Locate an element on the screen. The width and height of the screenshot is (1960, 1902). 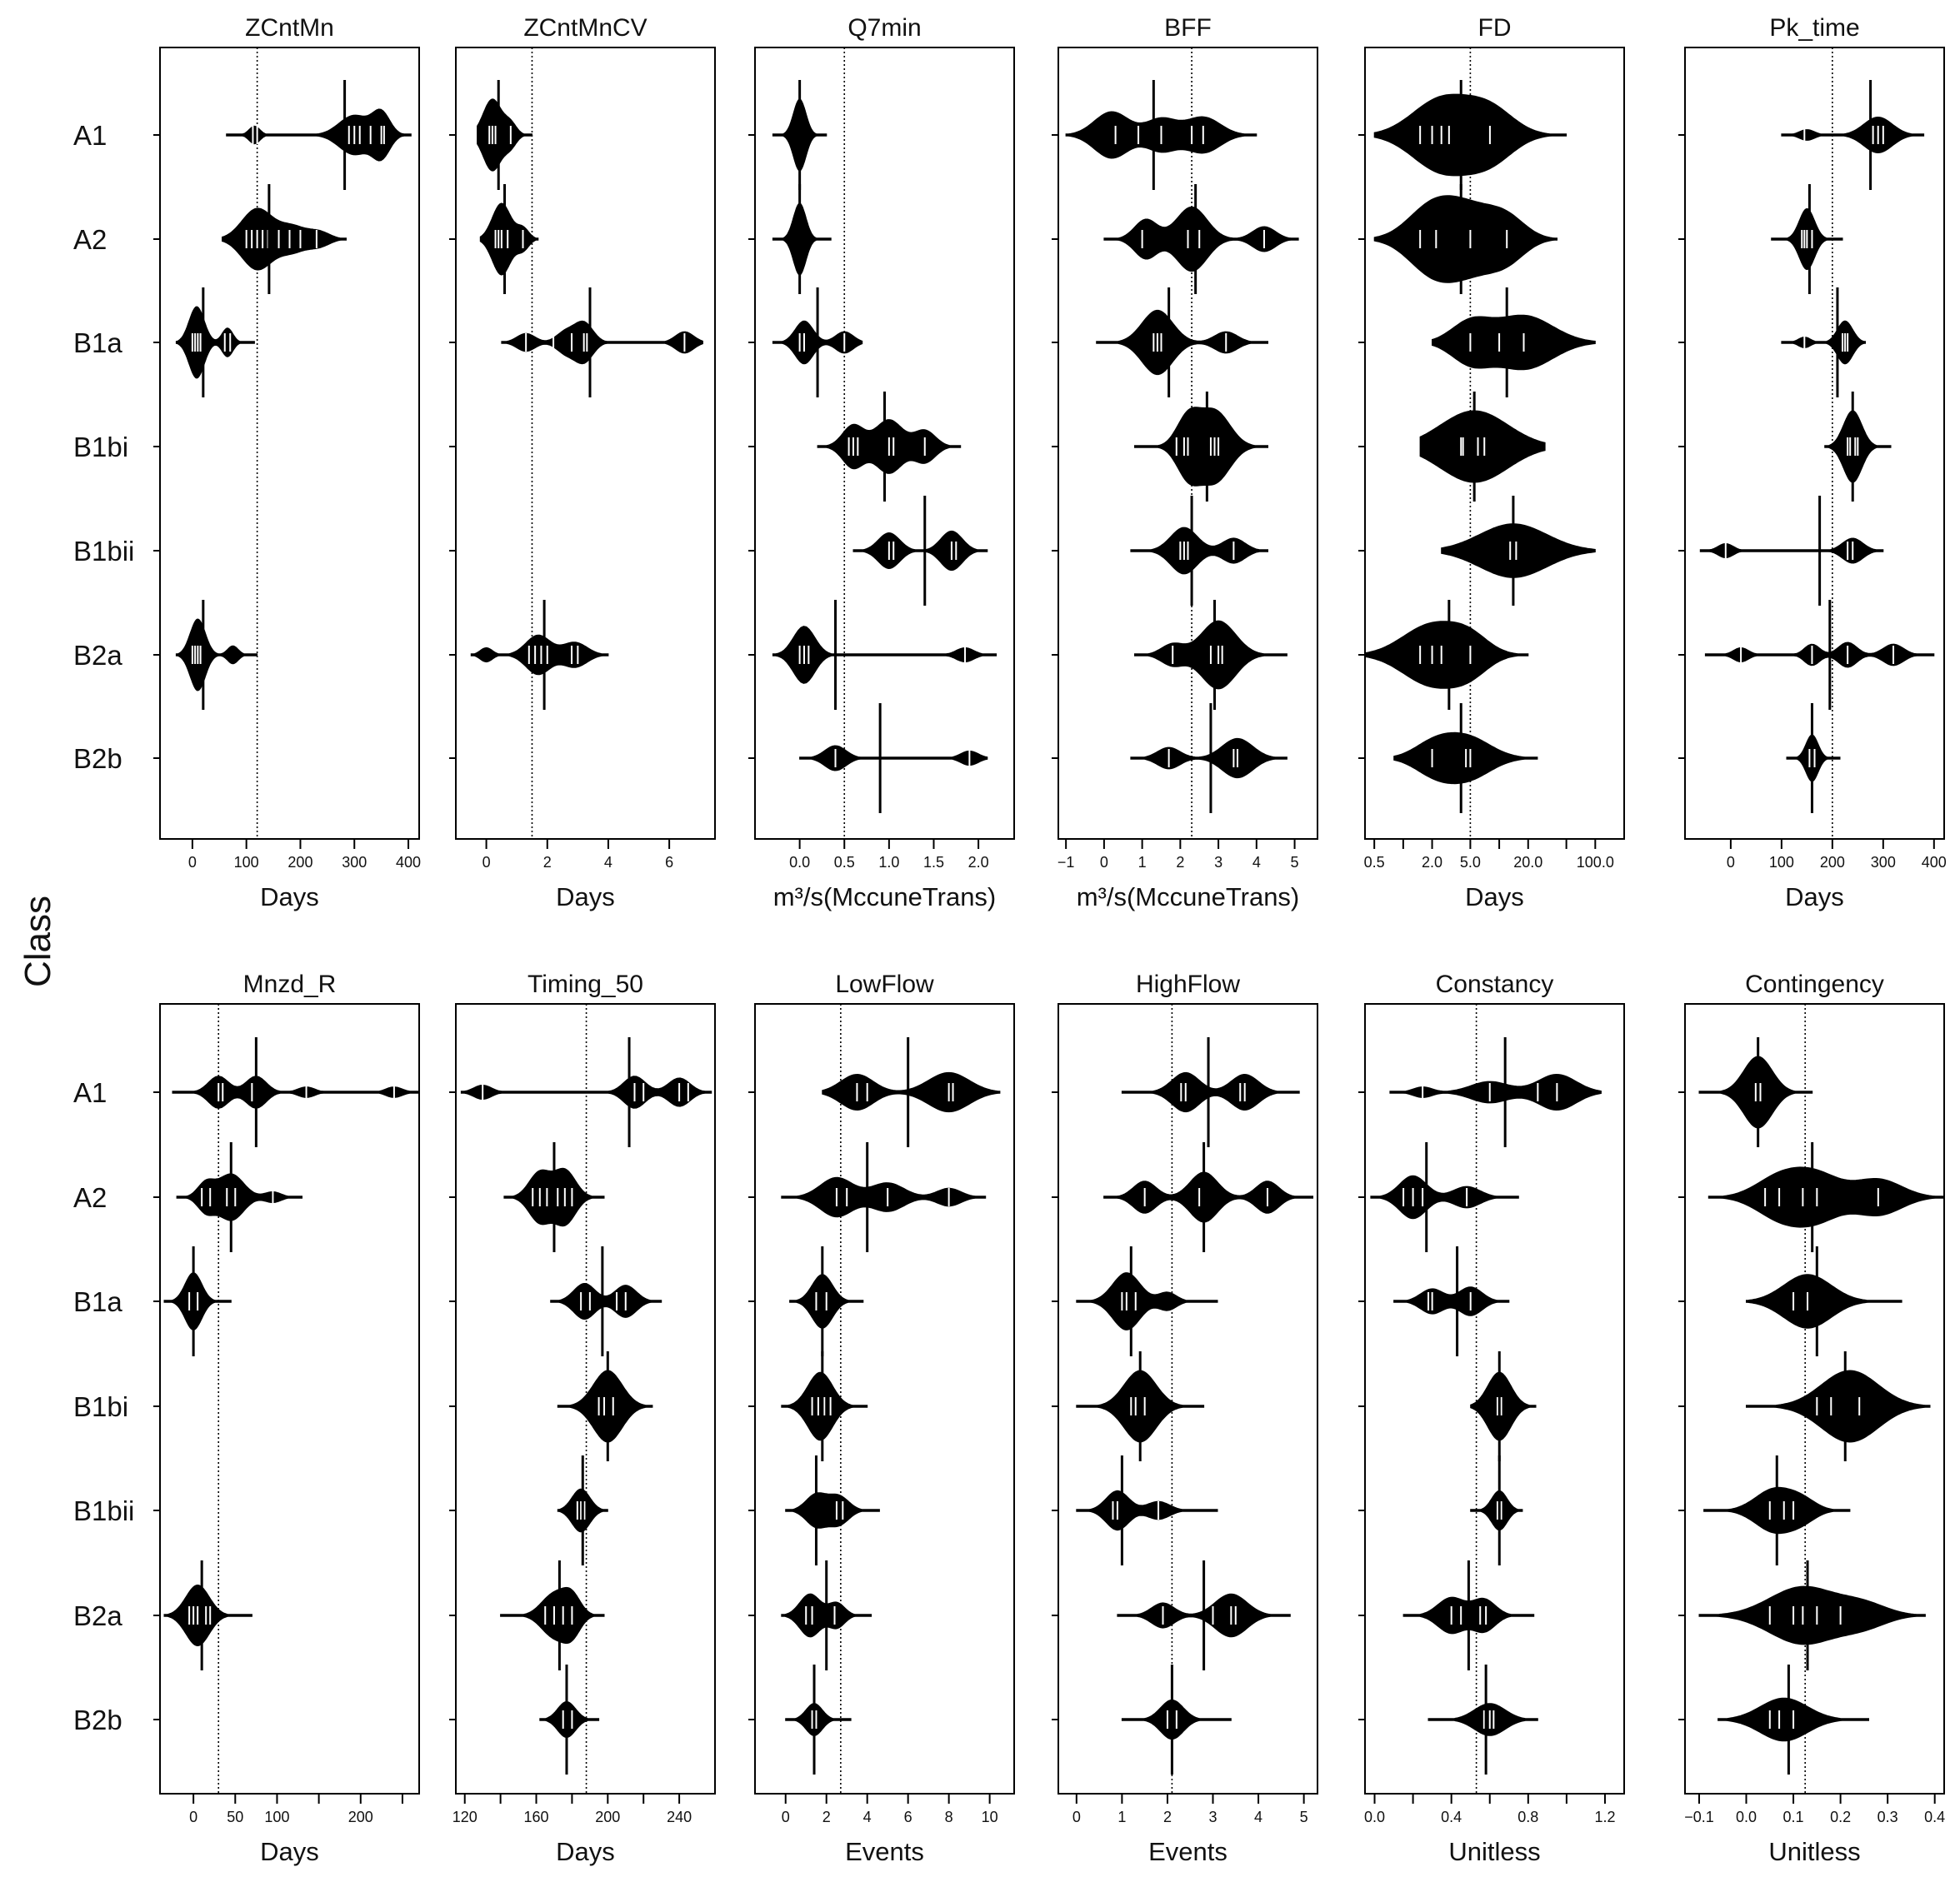
x-tick-label: 8 is located at coordinates (949, 1817).